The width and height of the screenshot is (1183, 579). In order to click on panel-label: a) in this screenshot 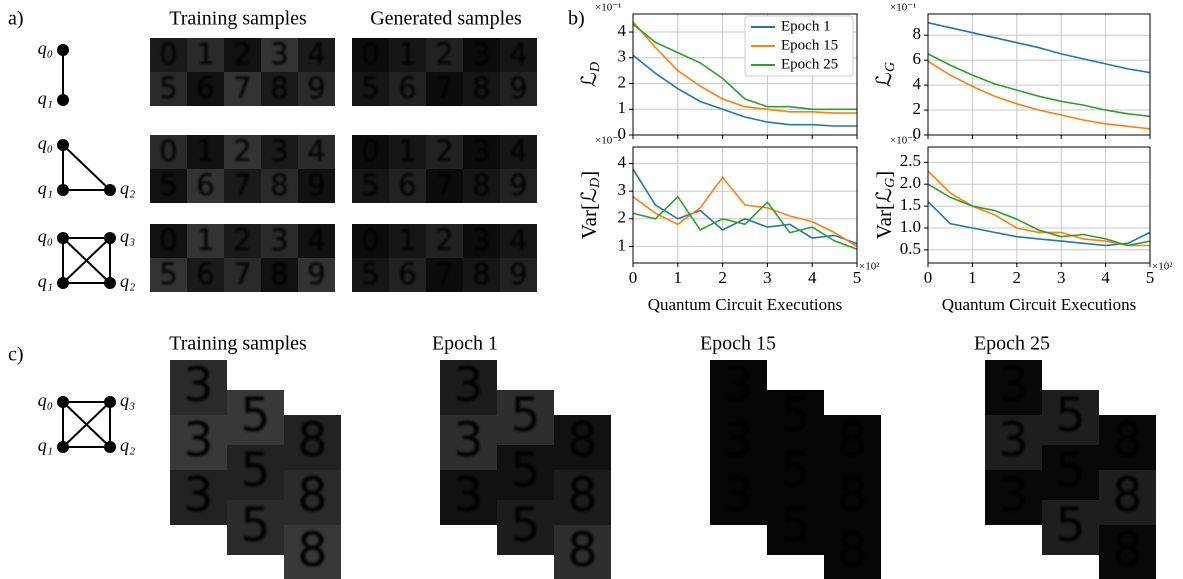, I will do `click(16, 19)`.